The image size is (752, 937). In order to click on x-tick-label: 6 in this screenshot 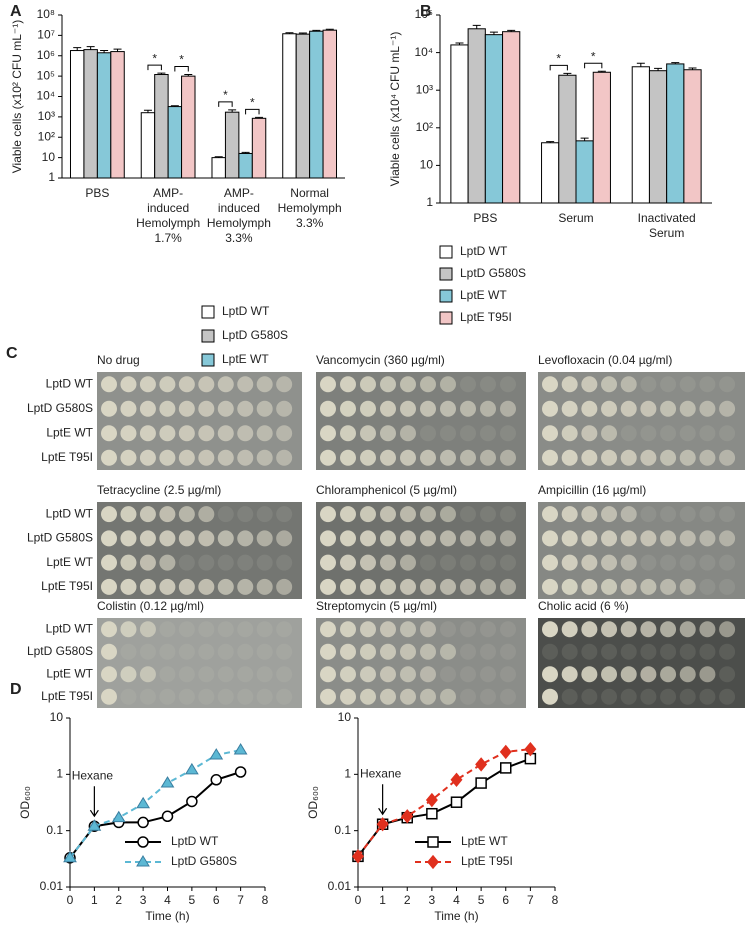, I will do `click(216, 900)`.